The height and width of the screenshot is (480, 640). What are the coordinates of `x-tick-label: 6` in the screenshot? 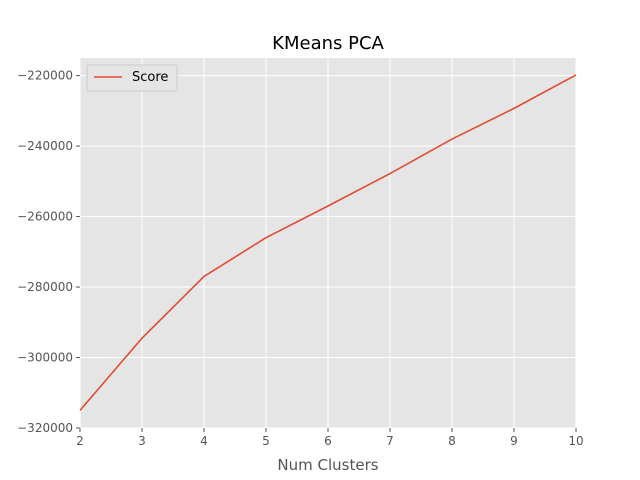 It's located at (328, 441).